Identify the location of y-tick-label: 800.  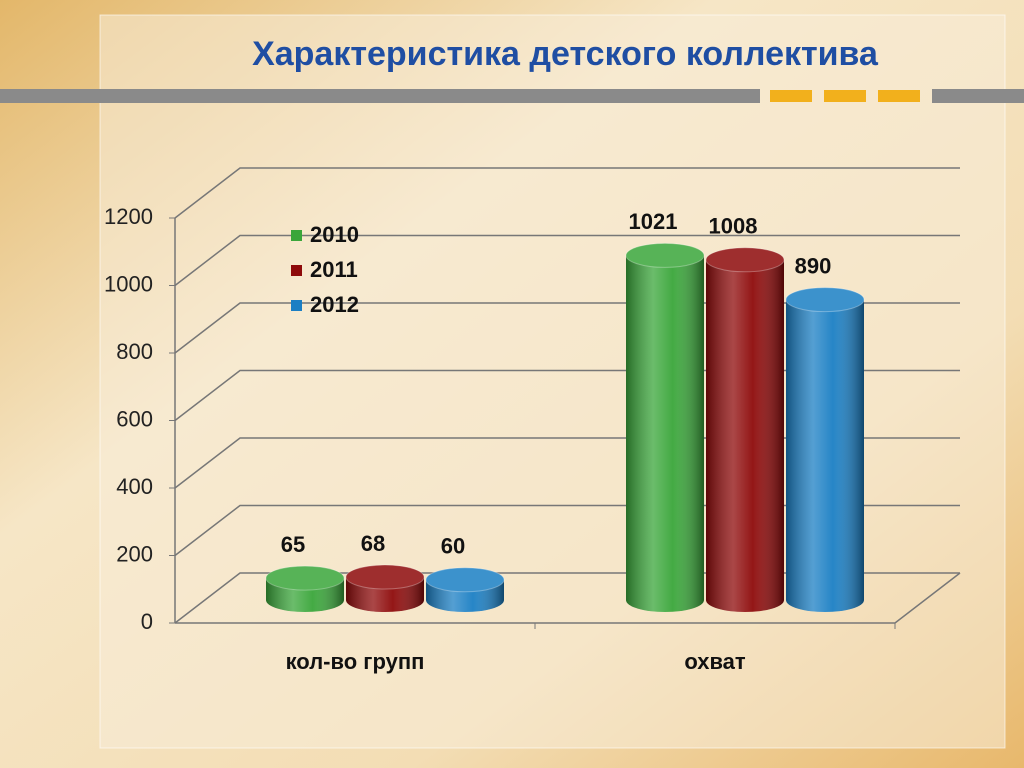
(134, 351).